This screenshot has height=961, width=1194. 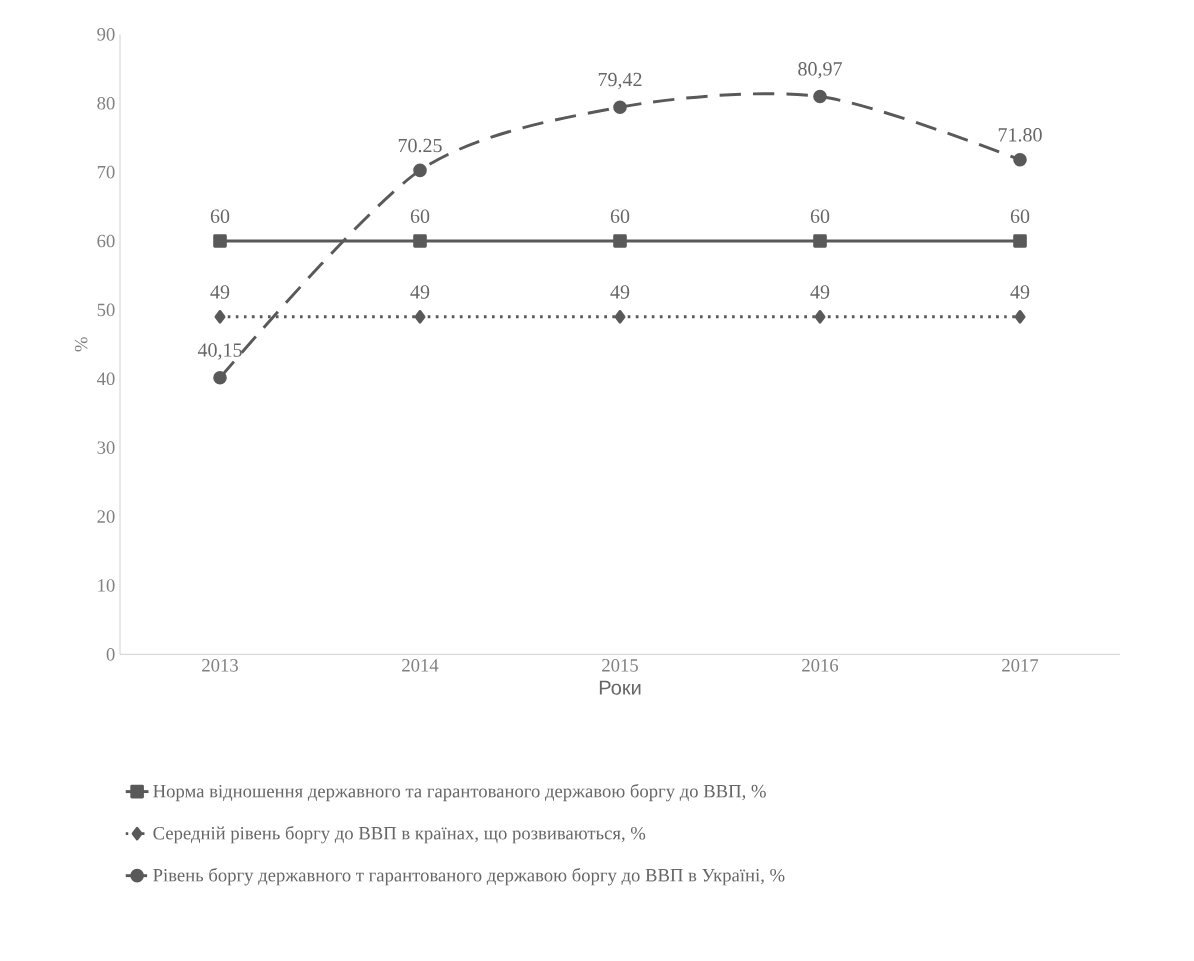 I want to click on y-tick-label: 90, so click(x=106, y=34).